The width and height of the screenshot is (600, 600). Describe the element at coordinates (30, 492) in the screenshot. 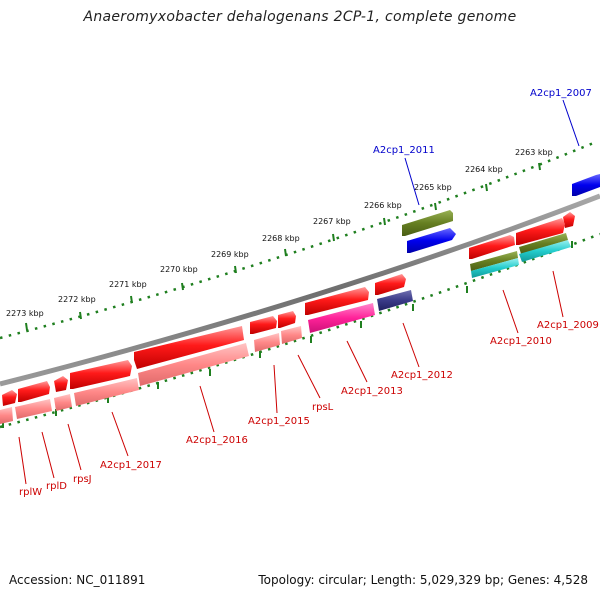

I see `gene-label: rplW` at that location.